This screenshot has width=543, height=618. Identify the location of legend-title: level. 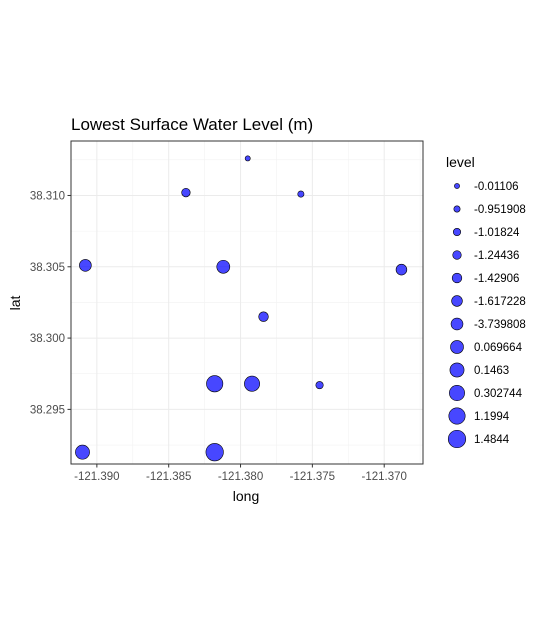
(460, 162).